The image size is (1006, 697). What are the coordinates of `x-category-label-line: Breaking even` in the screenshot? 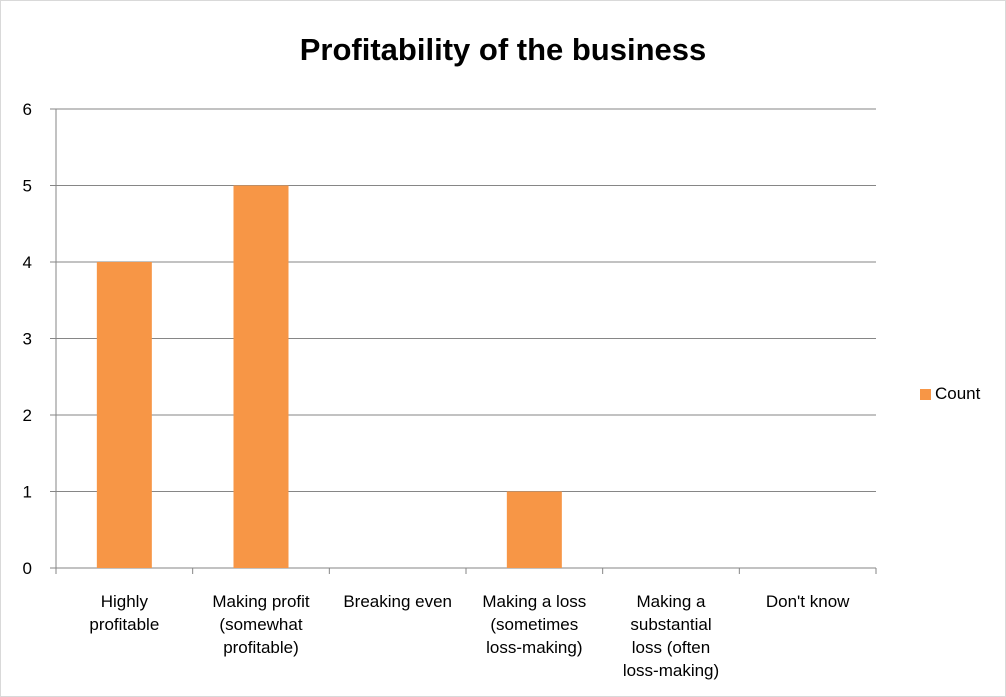 It's located at (397, 601).